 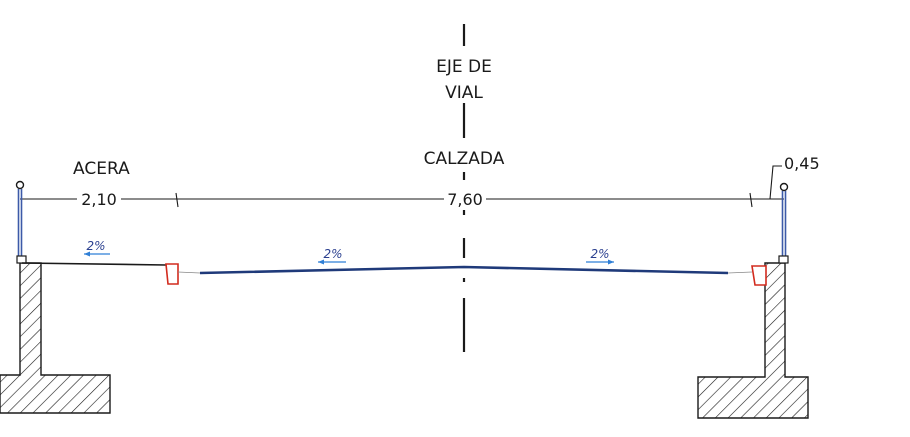 What do you see at coordinates (464, 67) in the screenshot?
I see `axis-label-top: EJE DE` at bounding box center [464, 67].